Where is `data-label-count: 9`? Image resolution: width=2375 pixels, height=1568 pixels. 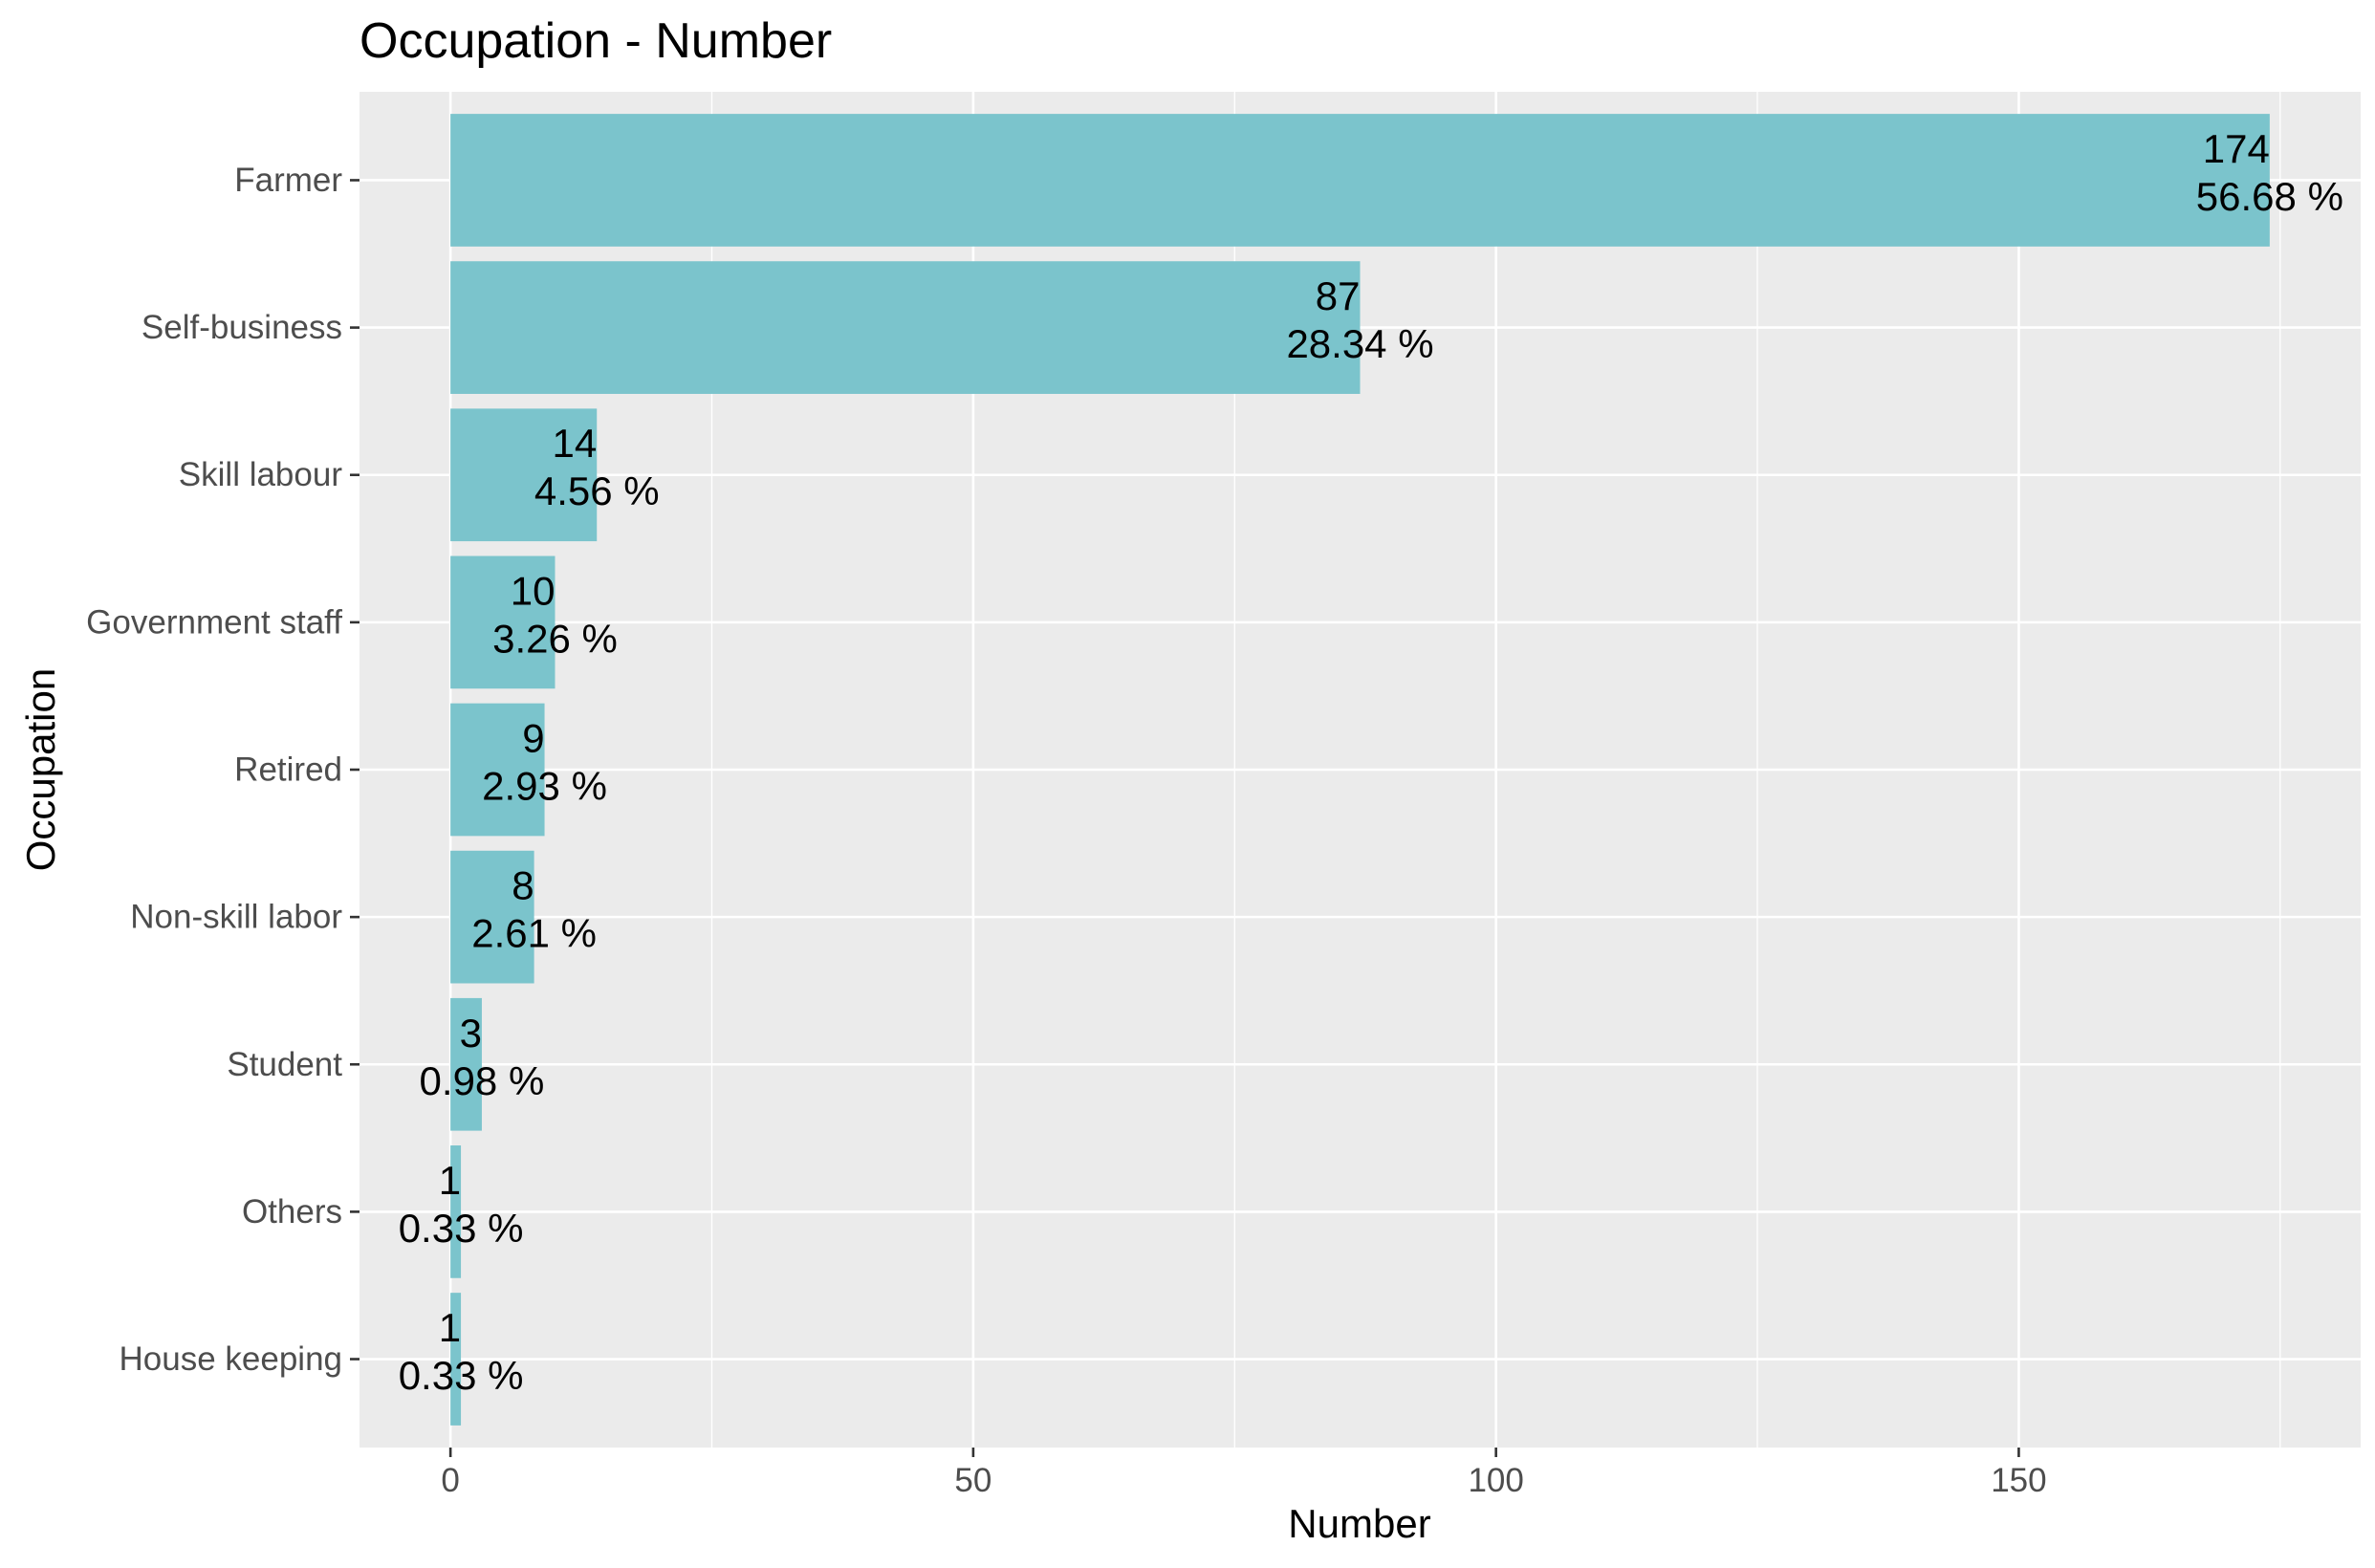
data-label-count: 9 is located at coordinates (533, 738).